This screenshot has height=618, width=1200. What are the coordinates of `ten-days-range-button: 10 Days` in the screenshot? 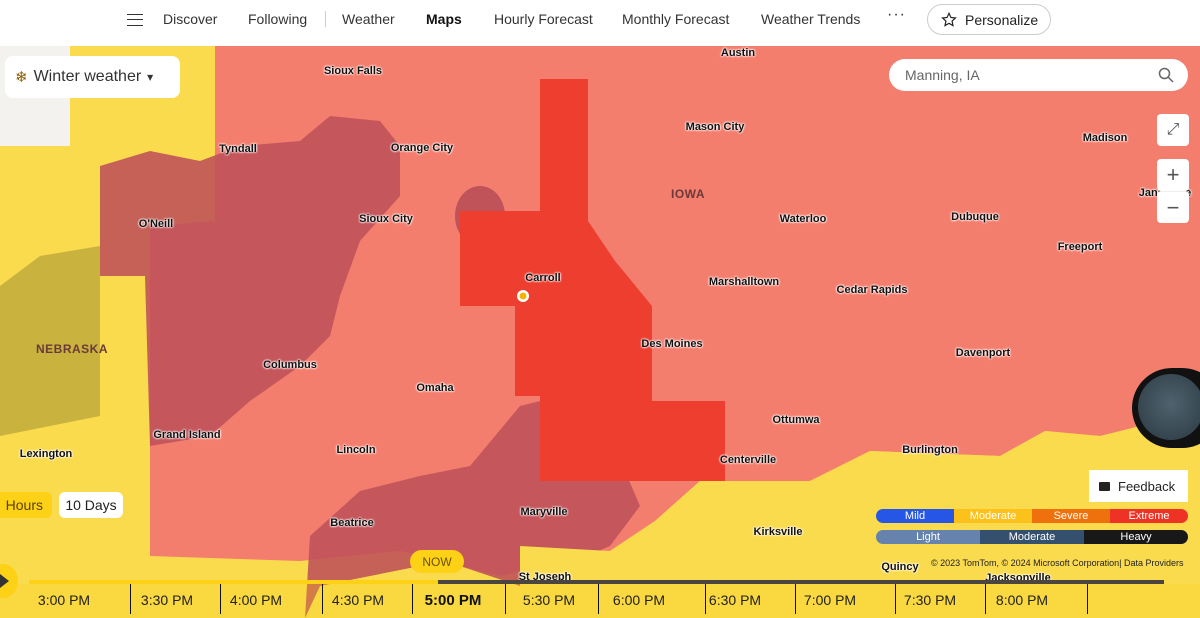 It's located at (91, 505).